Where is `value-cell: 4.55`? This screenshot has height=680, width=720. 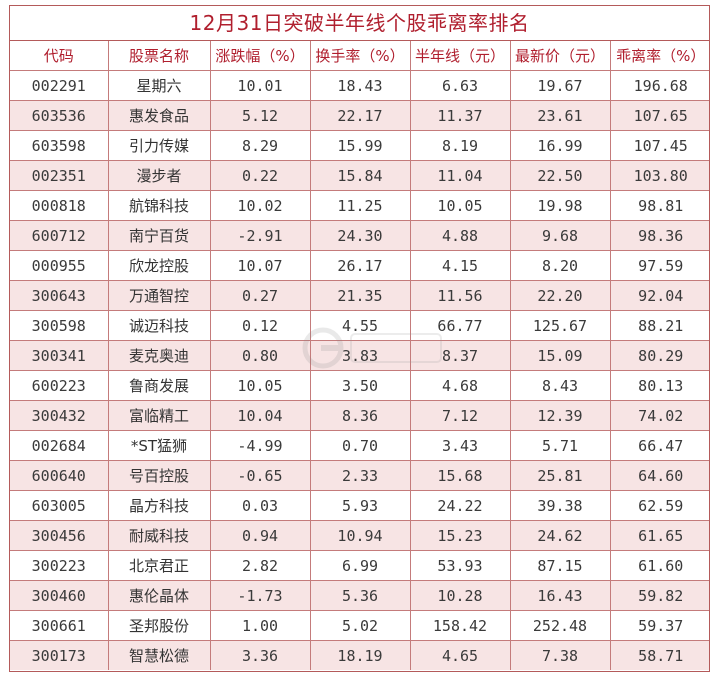 value-cell: 4.55 is located at coordinates (360, 325).